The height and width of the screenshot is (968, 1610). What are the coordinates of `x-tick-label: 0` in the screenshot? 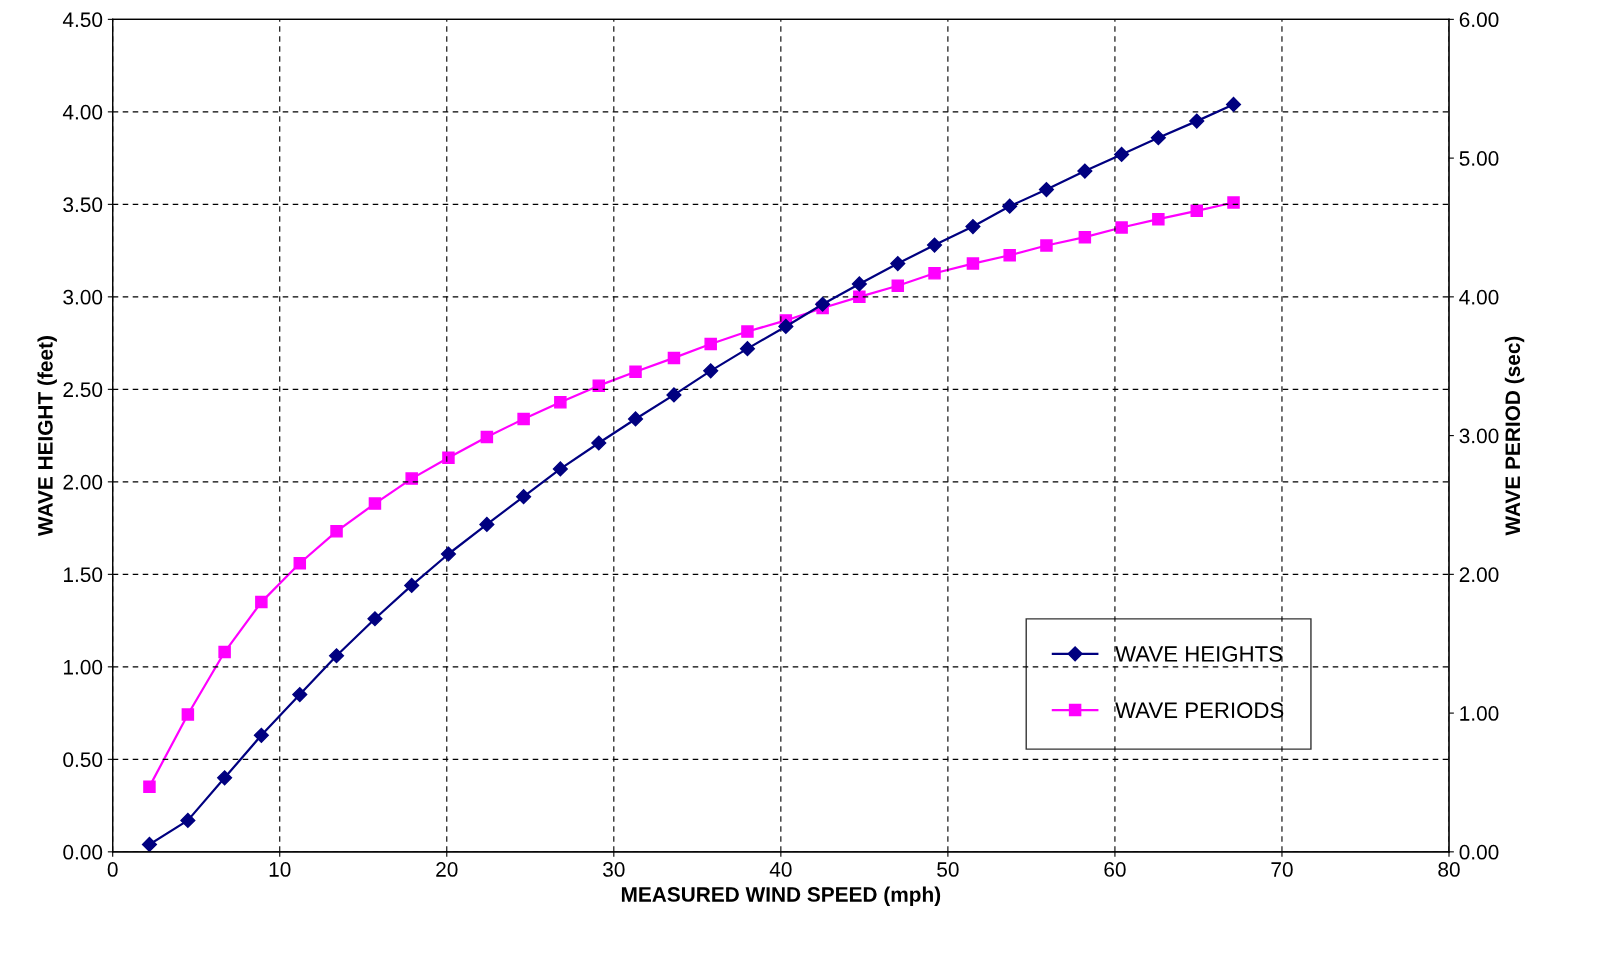 It's located at (112, 869).